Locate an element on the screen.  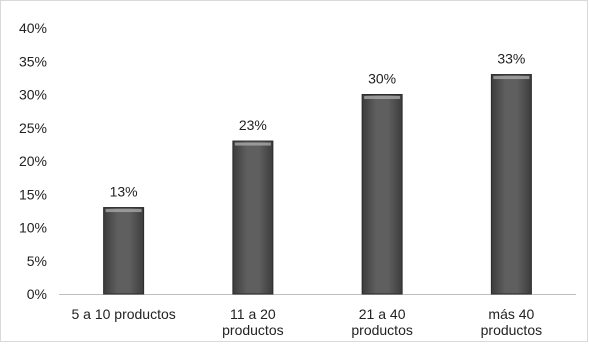
category-label-line: 11 a 20 is located at coordinates (253, 314).